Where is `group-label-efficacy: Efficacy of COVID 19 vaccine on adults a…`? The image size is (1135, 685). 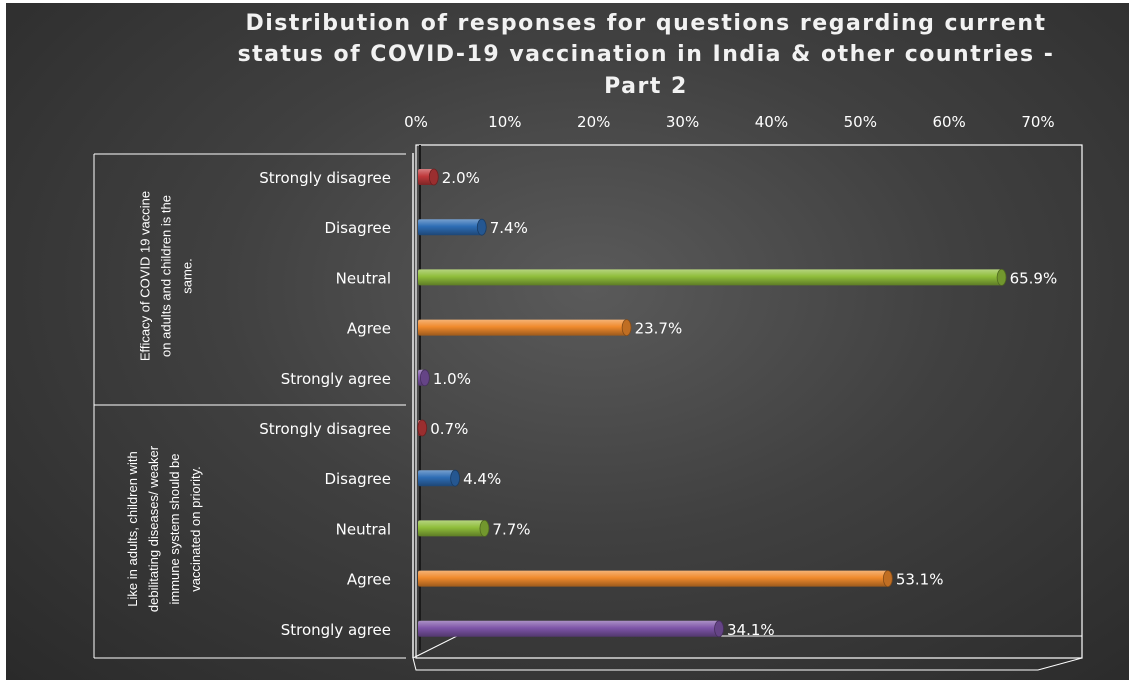 group-label-efficacy: Efficacy of COVID 19 vaccine on adults a… is located at coordinates (166, 276).